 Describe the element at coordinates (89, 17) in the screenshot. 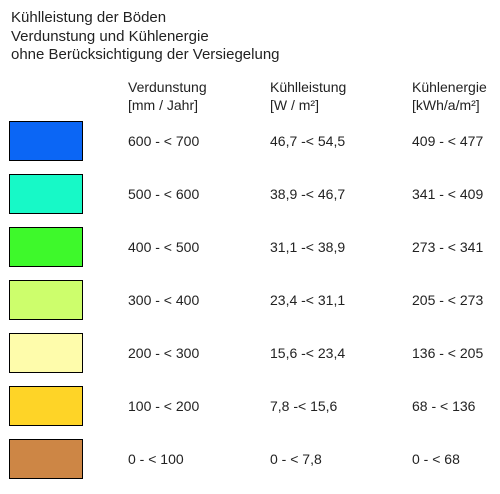

I see `title-line-1: Kühlleistung der Böden` at that location.